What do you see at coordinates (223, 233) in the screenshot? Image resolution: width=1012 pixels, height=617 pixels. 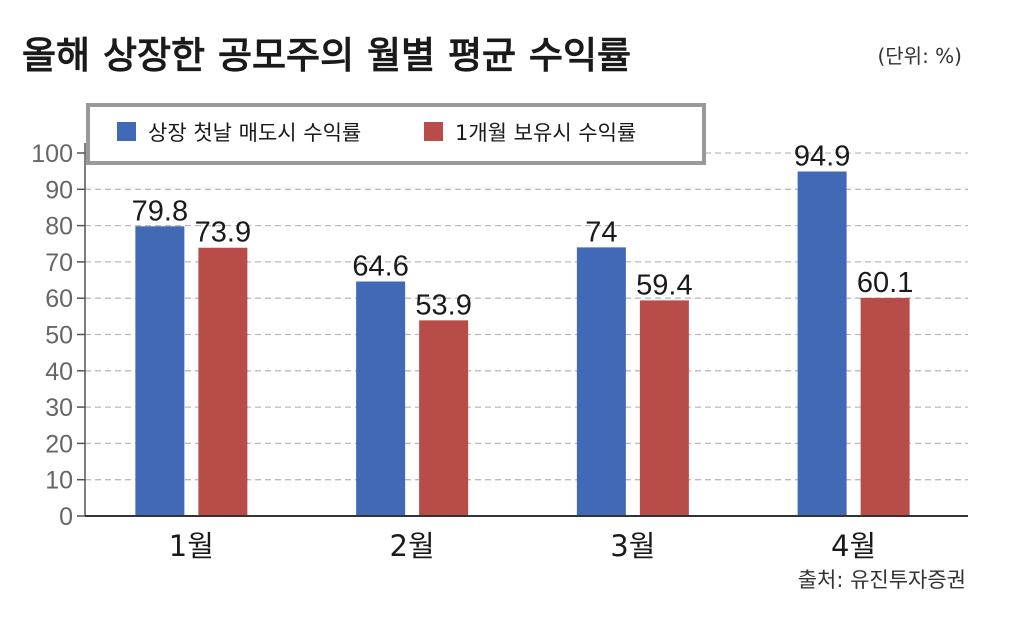 I see `data-label-one-month-1: 73.9` at bounding box center [223, 233].